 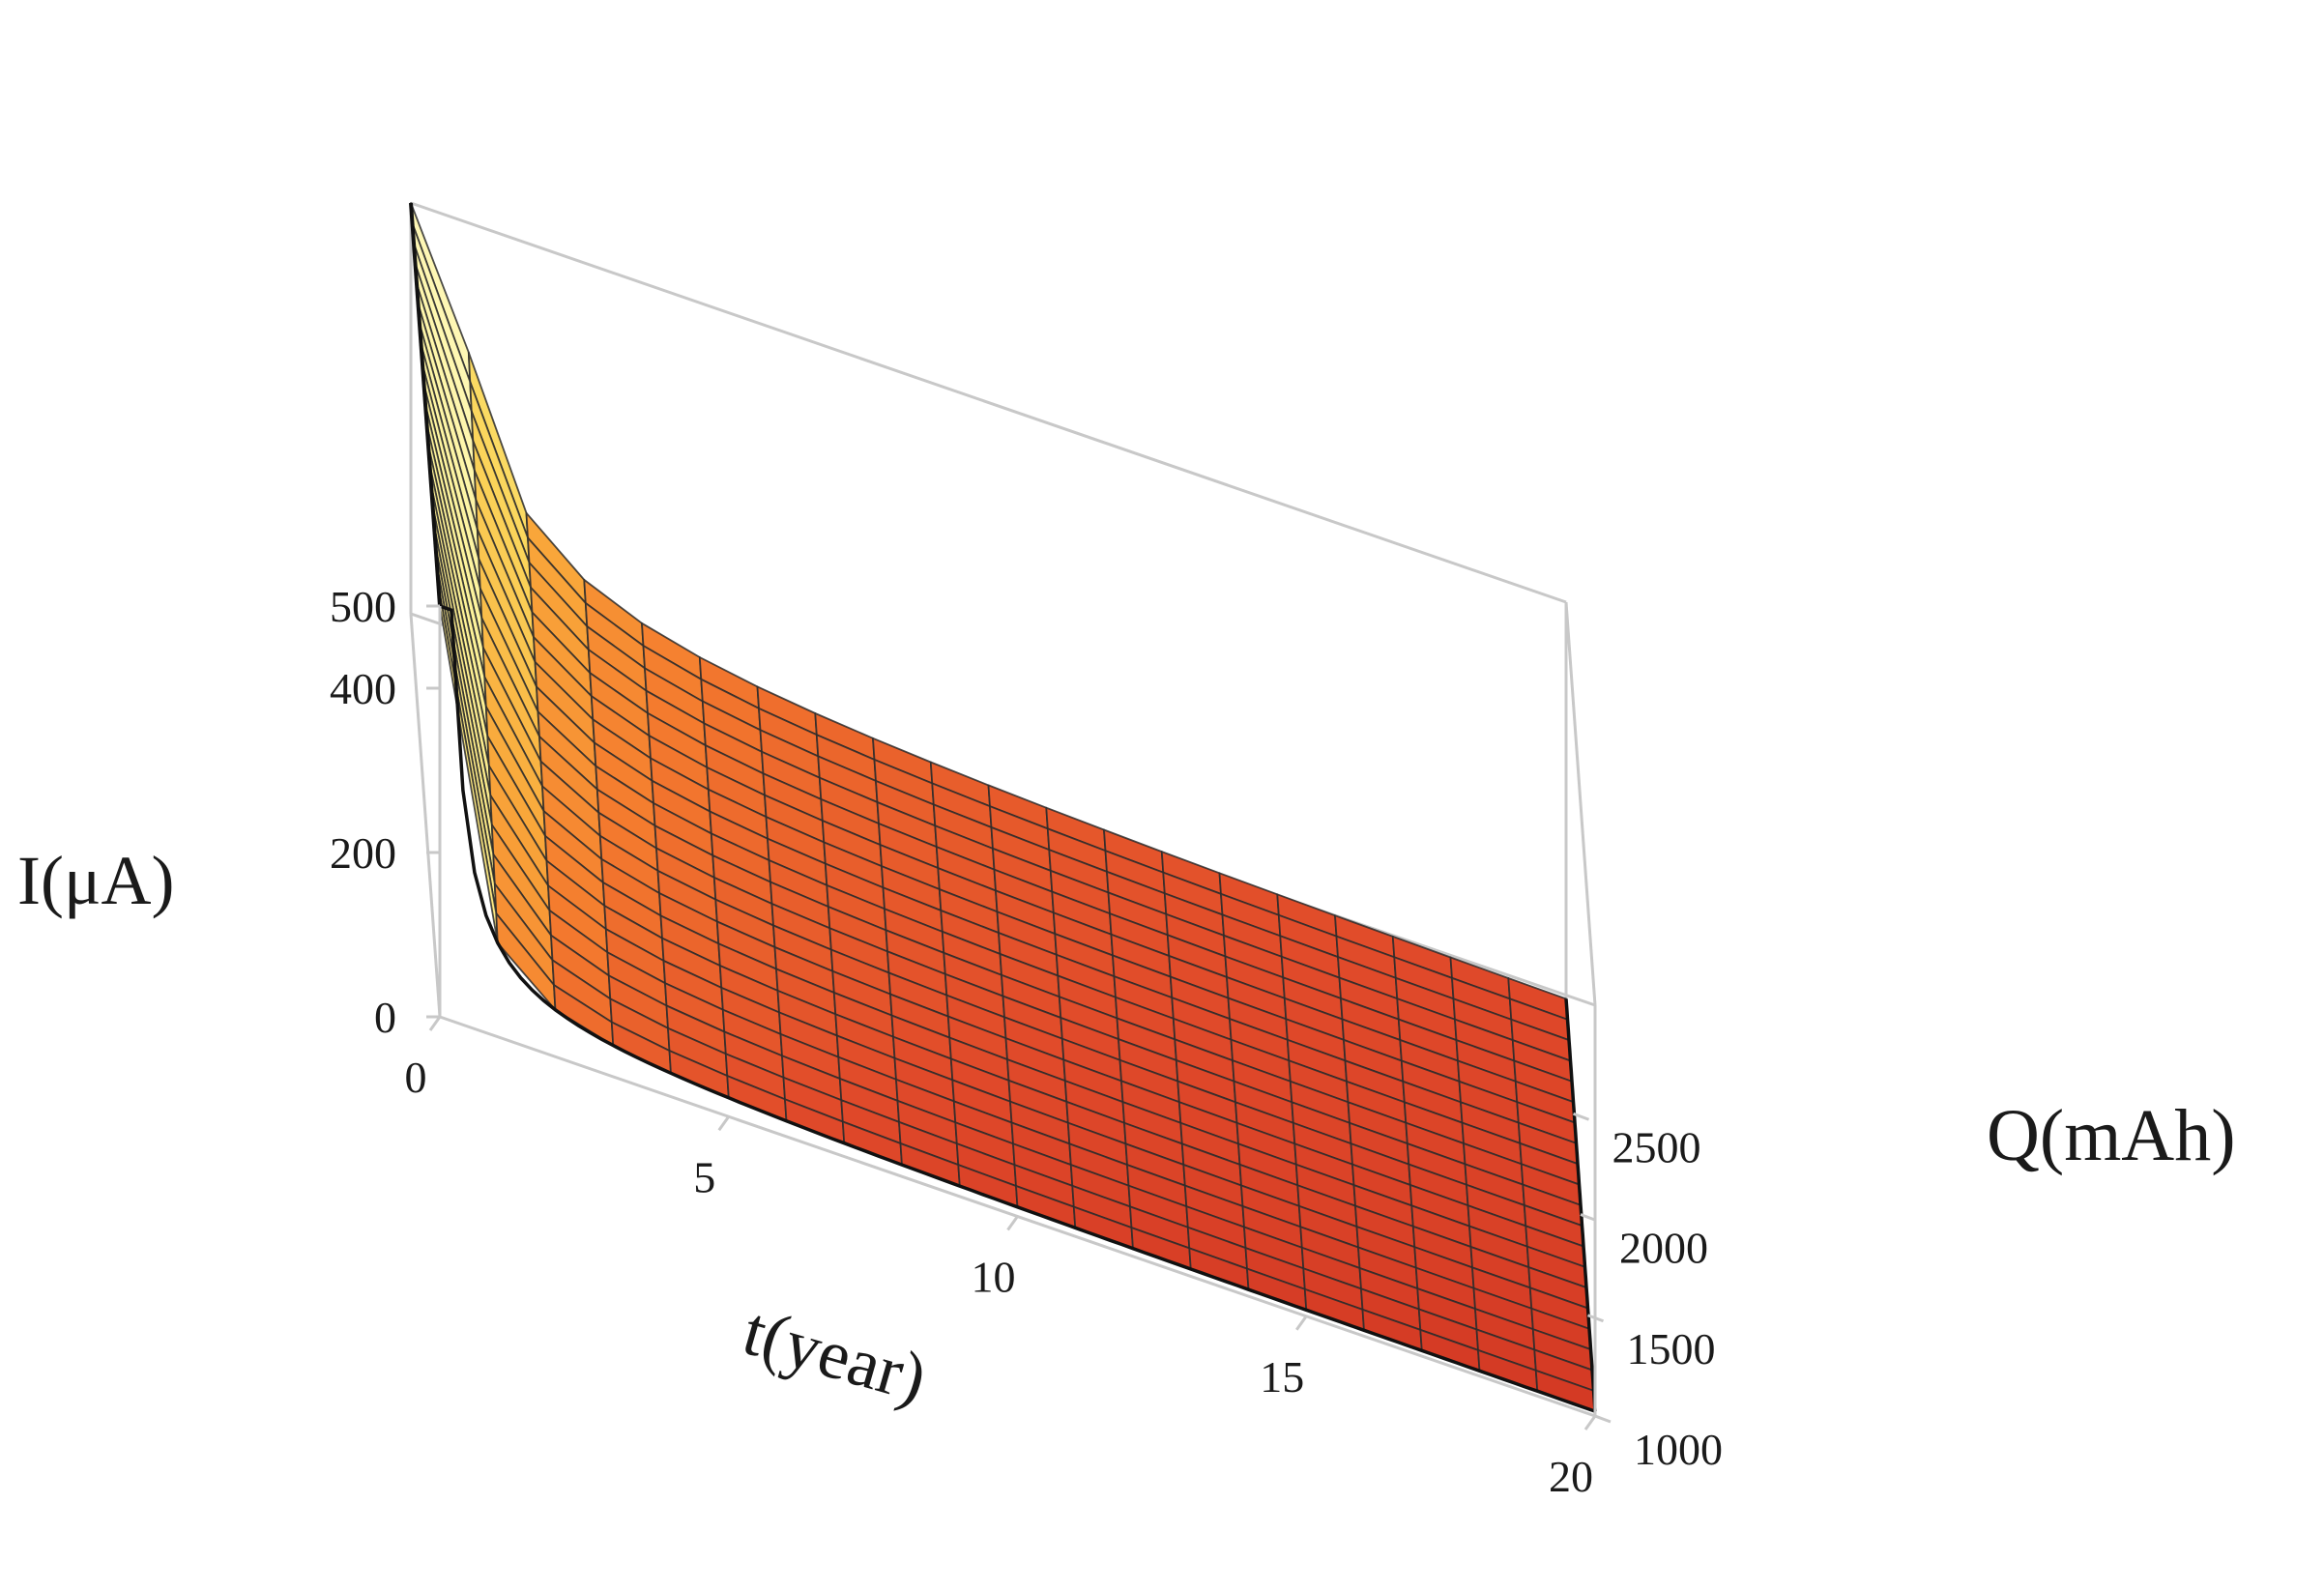 I want to click on surface-top-edge, so click(x=425, y=405).